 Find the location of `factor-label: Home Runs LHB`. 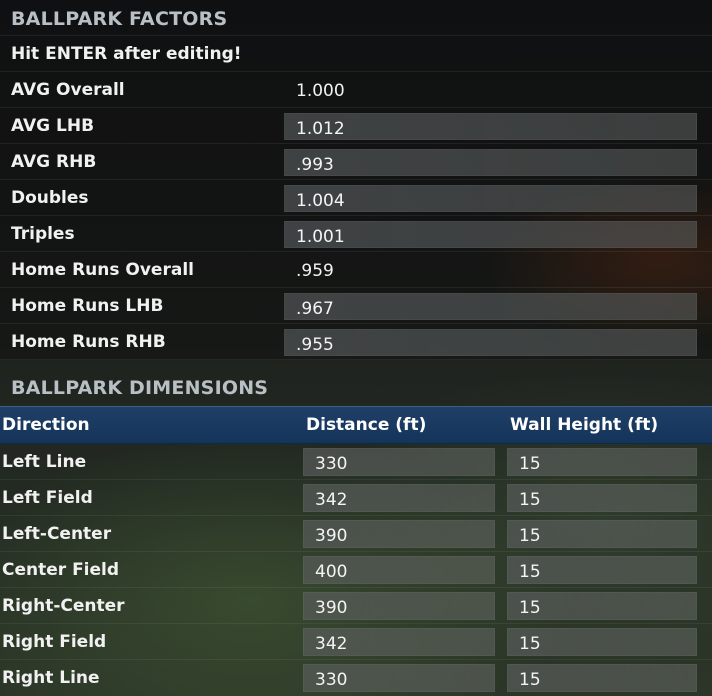

factor-label: Home Runs LHB is located at coordinates (87, 306).